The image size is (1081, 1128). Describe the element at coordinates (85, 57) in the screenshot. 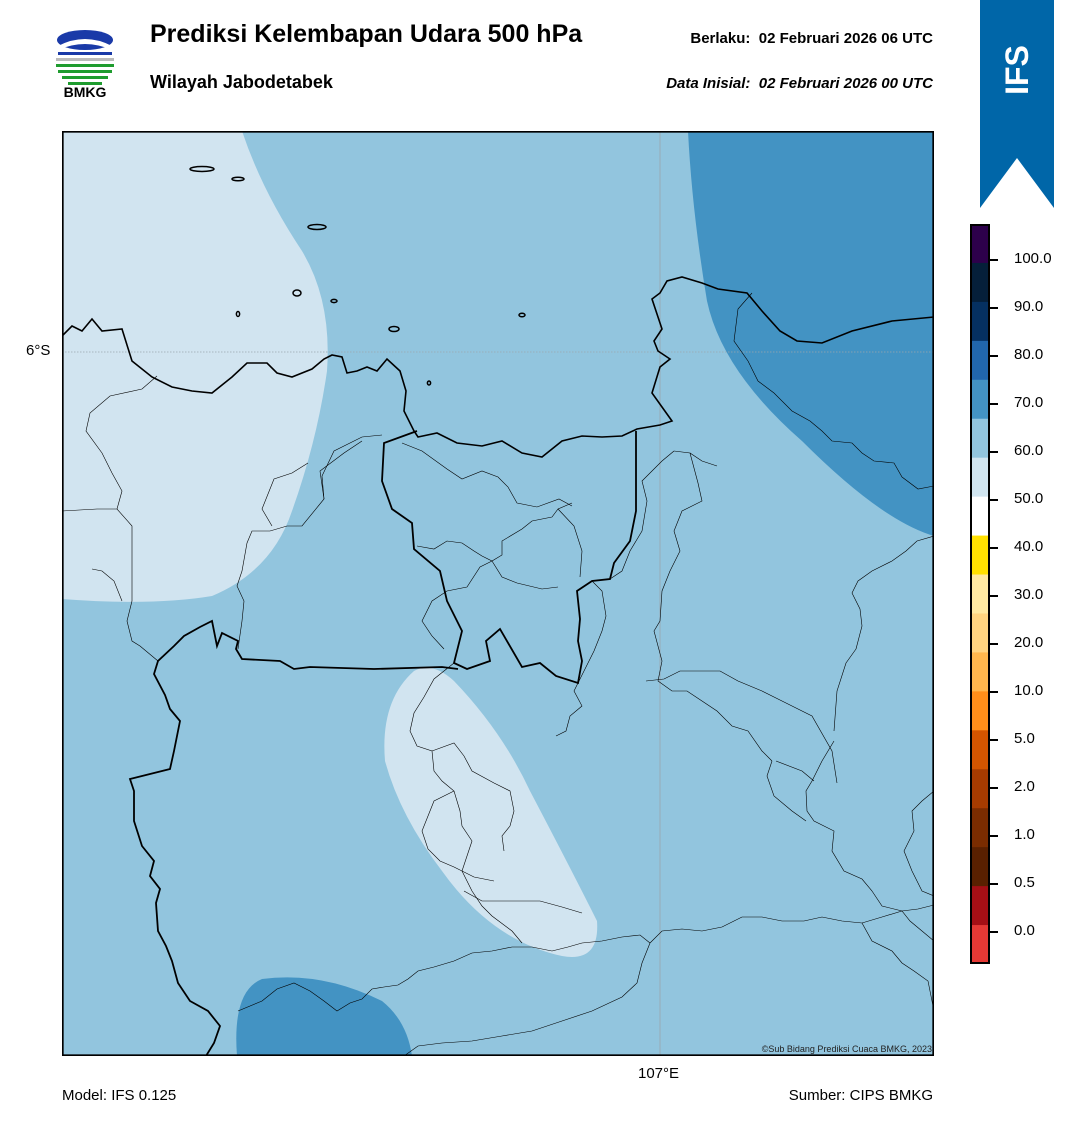

I see `bmkg-logo-icon` at that location.